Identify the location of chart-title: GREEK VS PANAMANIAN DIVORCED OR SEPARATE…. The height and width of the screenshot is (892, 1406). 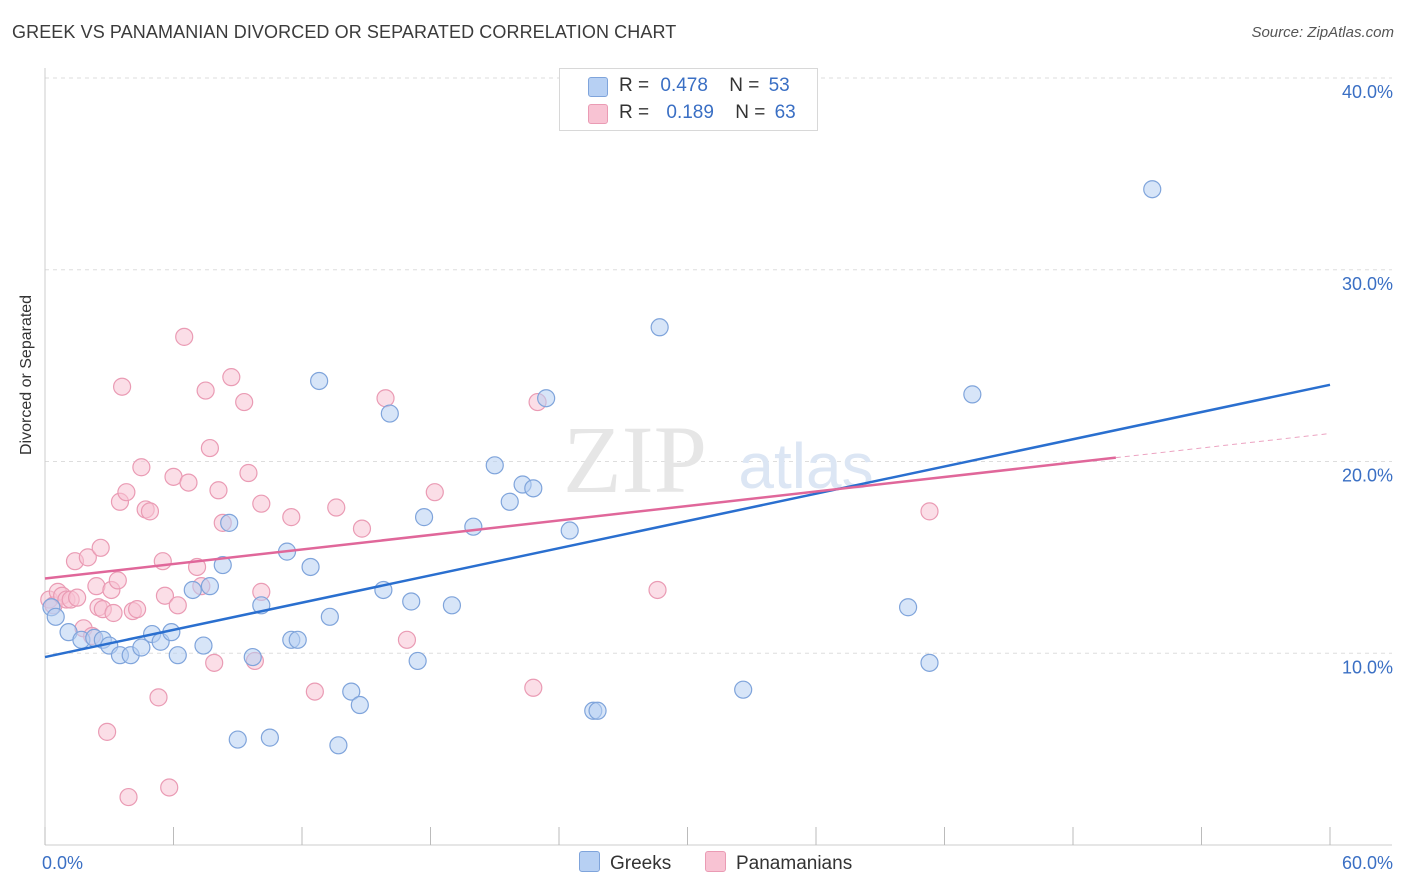
(344, 32).